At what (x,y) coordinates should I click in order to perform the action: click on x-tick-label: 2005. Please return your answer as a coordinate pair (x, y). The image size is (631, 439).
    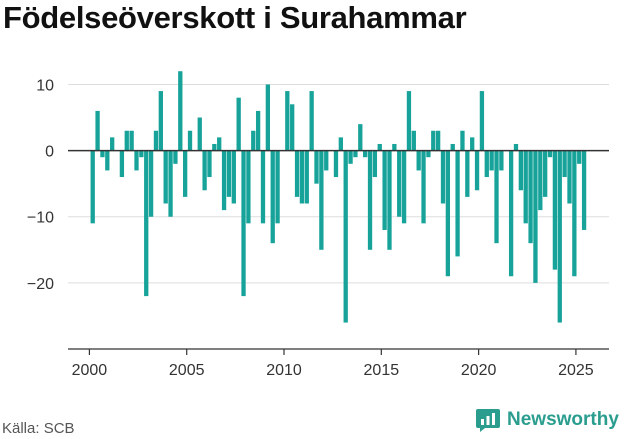
    Looking at the image, I should click on (187, 370).